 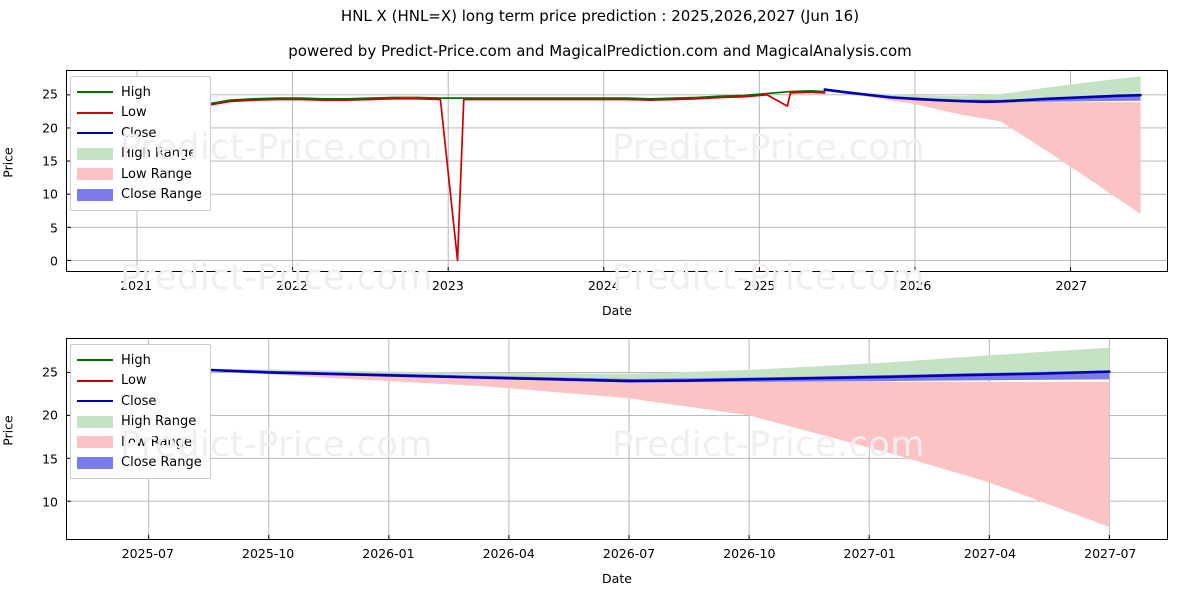 I want to click on x-tick-label: 2027-07, so click(x=1110, y=553).